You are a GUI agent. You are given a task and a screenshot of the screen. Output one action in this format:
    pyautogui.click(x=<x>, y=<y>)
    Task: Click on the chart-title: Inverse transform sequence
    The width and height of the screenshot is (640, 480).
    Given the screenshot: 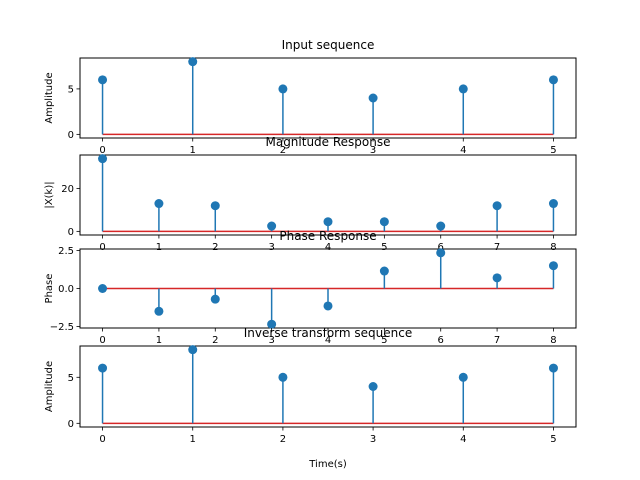 What is the action you would take?
    pyautogui.click(x=328, y=333)
    